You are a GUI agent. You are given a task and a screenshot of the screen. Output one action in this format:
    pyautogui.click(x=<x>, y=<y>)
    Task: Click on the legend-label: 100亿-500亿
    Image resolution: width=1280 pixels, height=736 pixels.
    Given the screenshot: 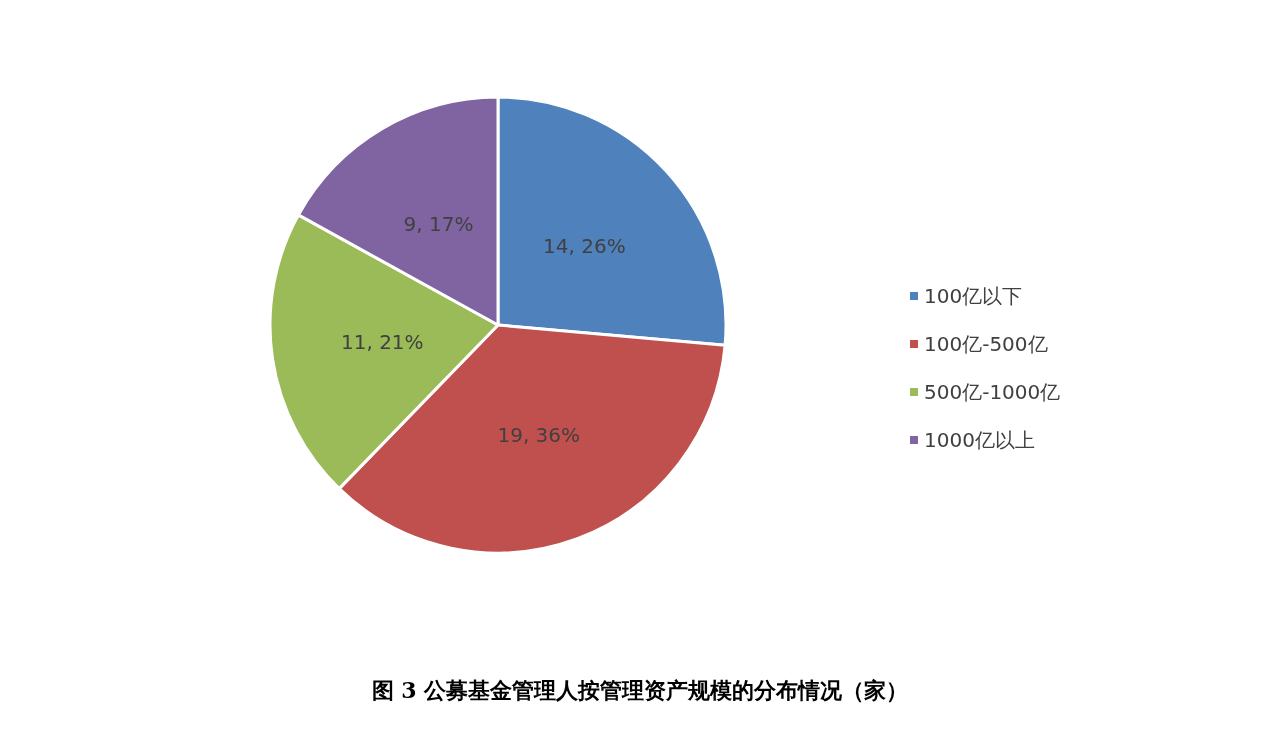 What is the action you would take?
    pyautogui.click(x=986, y=344)
    